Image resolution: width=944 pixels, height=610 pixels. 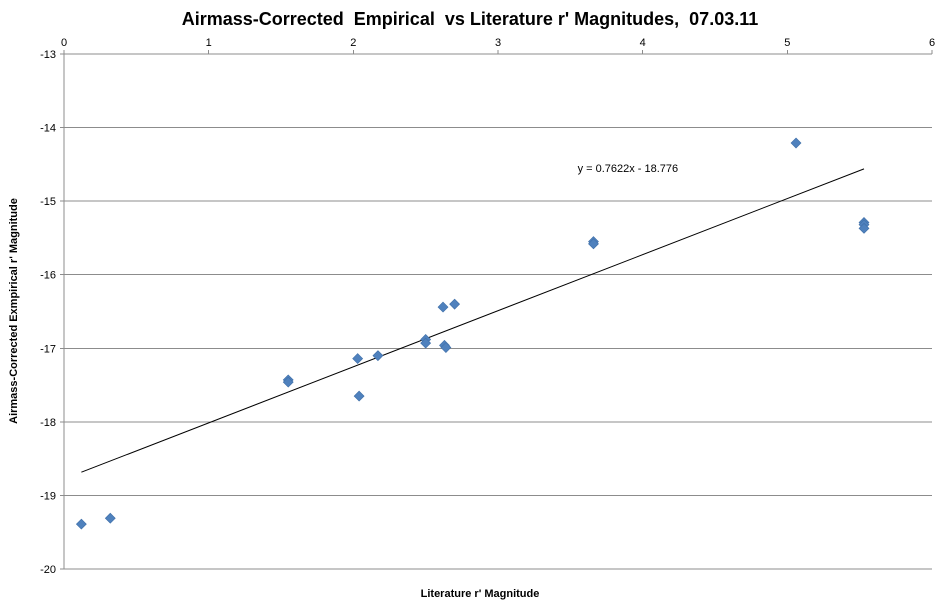 I want to click on y-tick-label-6: -19, so click(x=48, y=496).